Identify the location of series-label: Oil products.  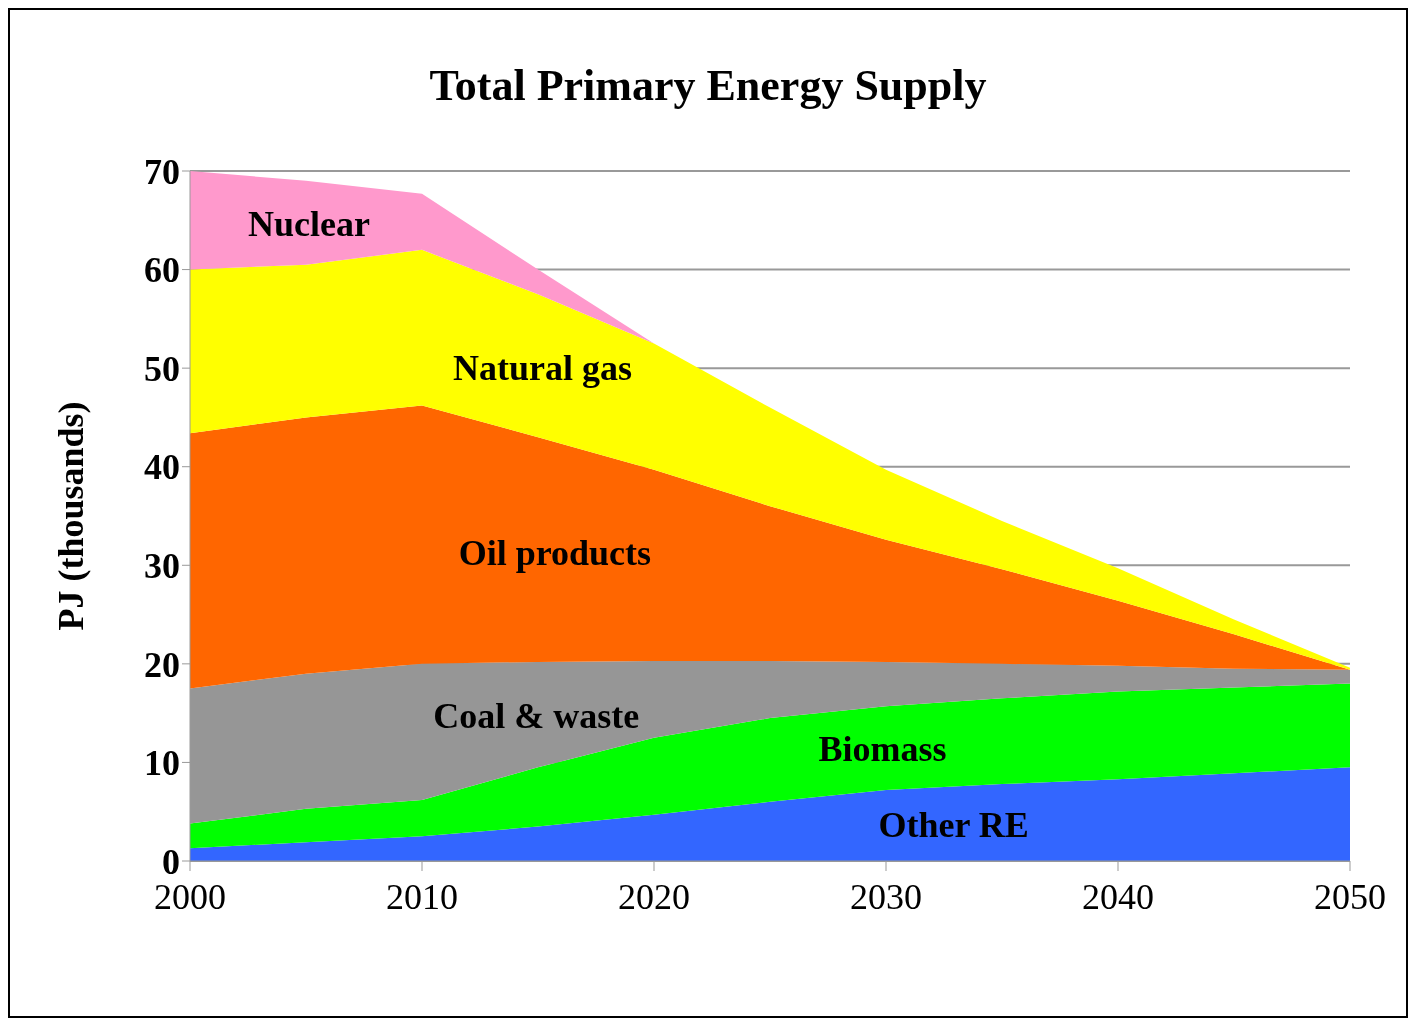
(555, 552).